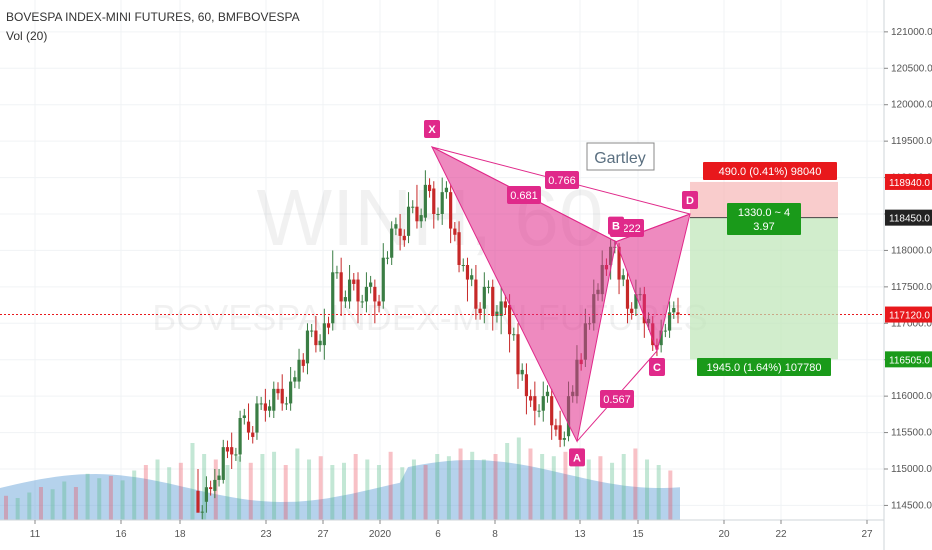  What do you see at coordinates (27, 36) in the screenshot?
I see `volume-indicator-label: Vol (20)` at bounding box center [27, 36].